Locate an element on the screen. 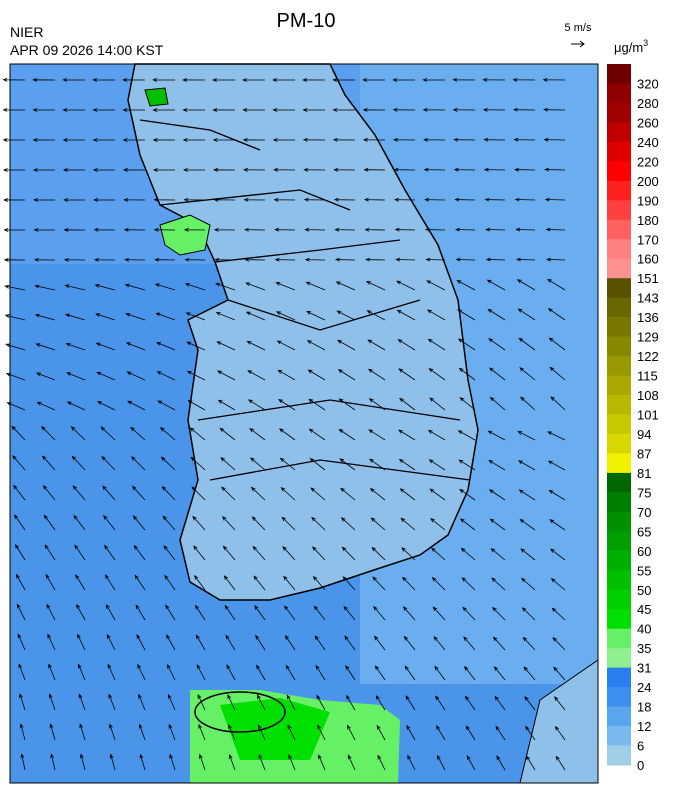  unit-base: μg/m is located at coordinates (628, 47).